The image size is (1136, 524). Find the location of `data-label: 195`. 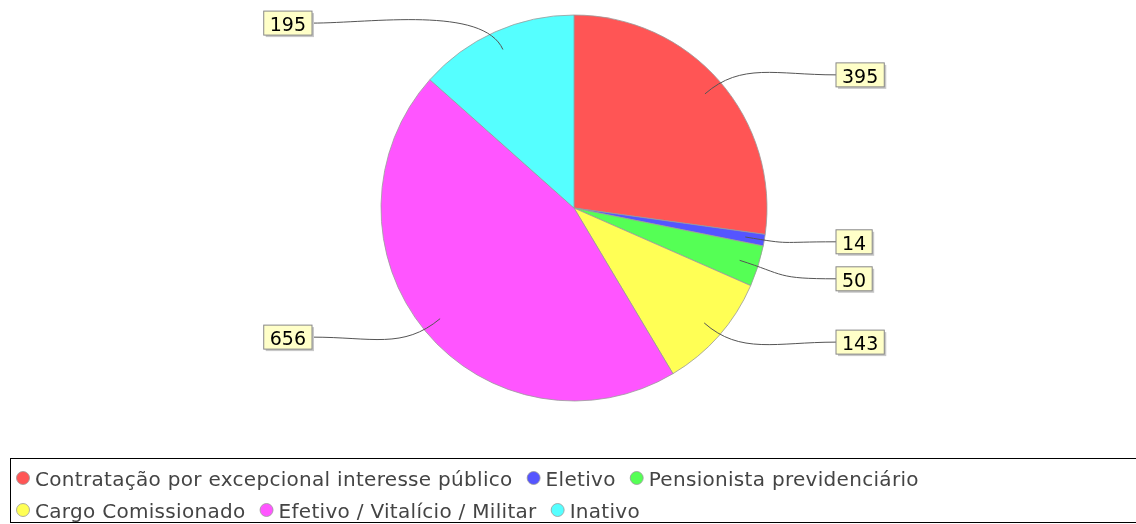

data-label: 195 is located at coordinates (287, 24).